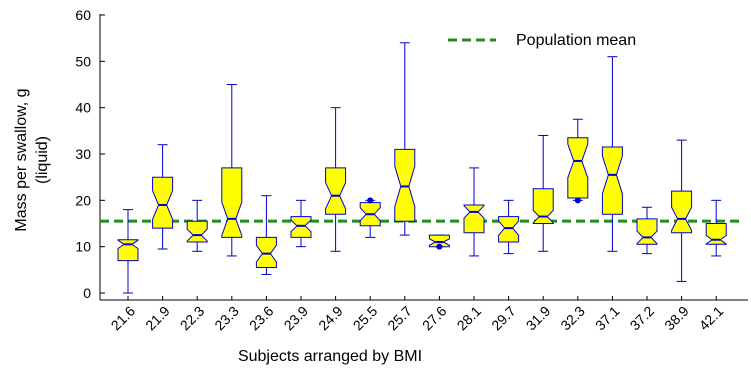  I want to click on x-tick-label: 38.9, so click(676, 318).